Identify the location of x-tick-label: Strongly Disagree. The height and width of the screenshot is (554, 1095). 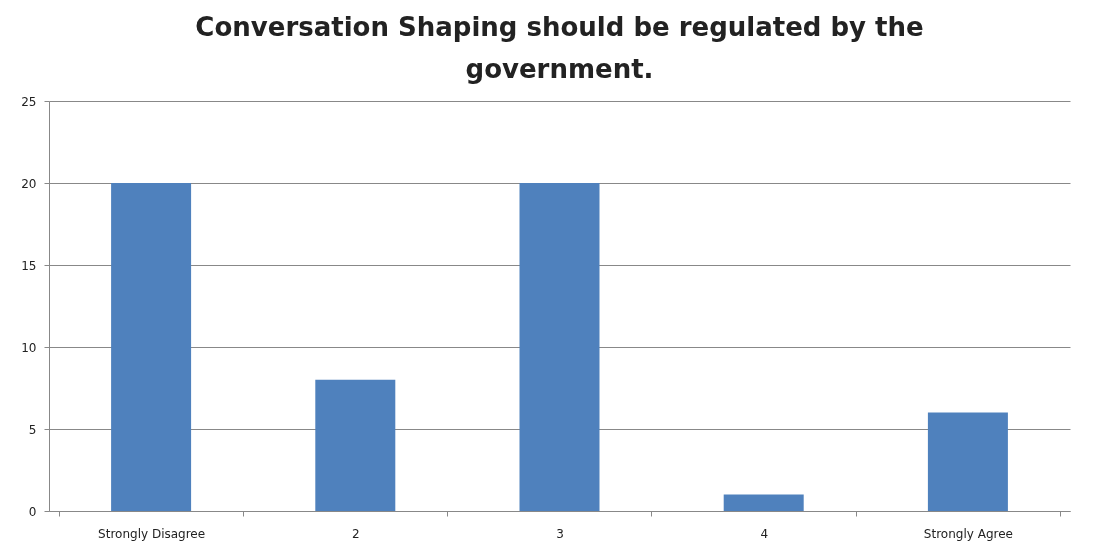
(152, 533).